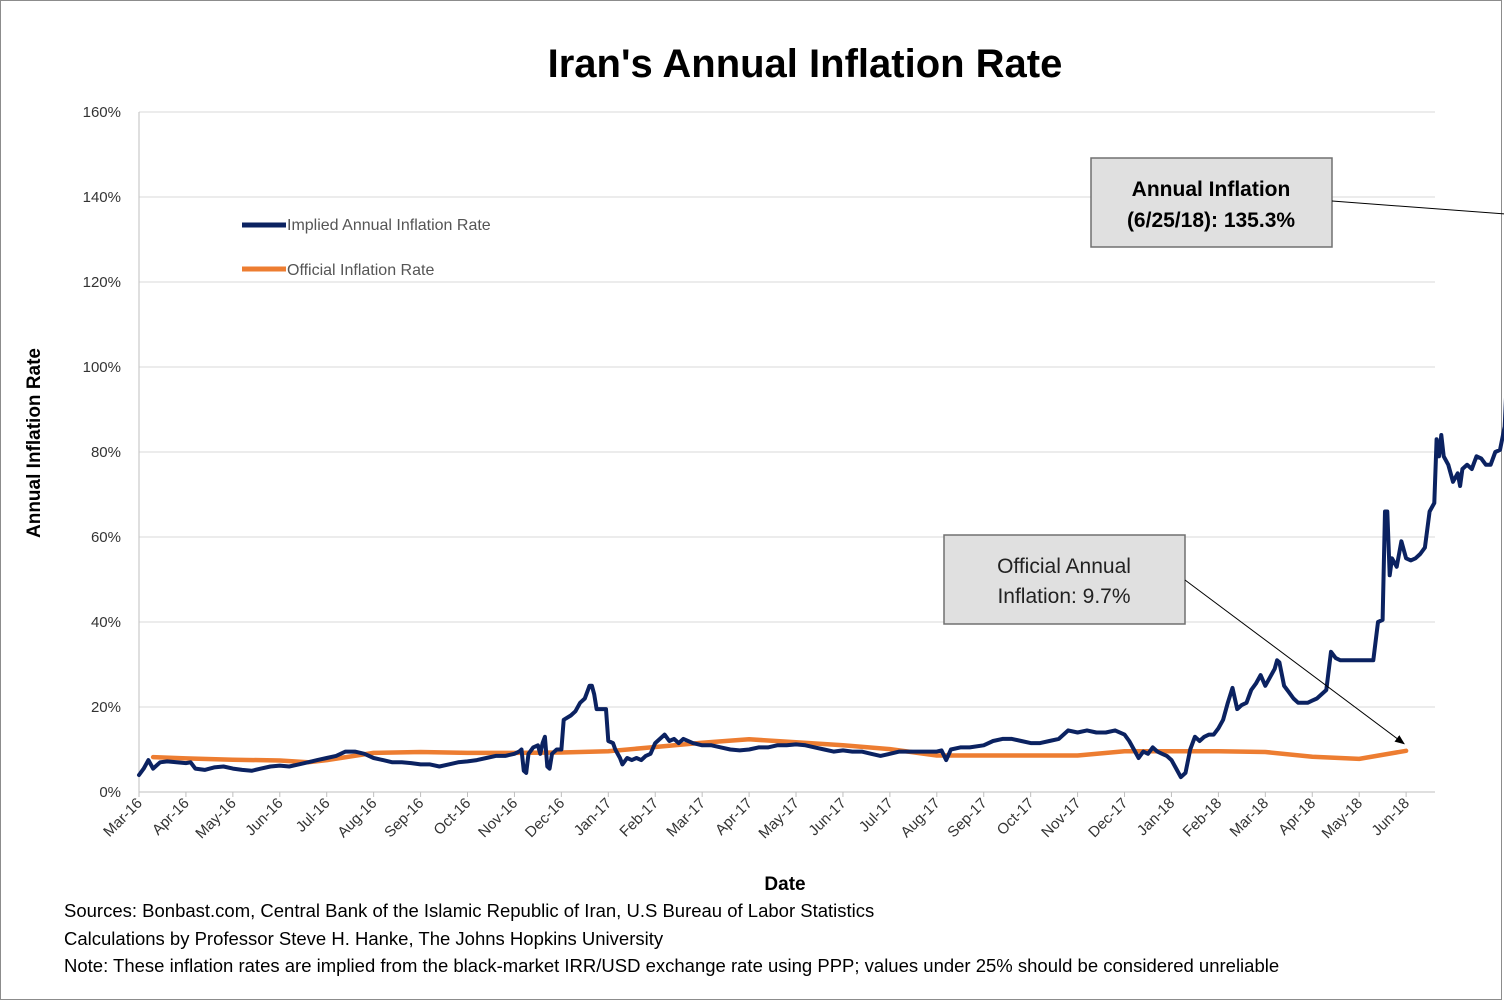 The image size is (1504, 1002). I want to click on y-tick-label: 0%, so click(110, 792).